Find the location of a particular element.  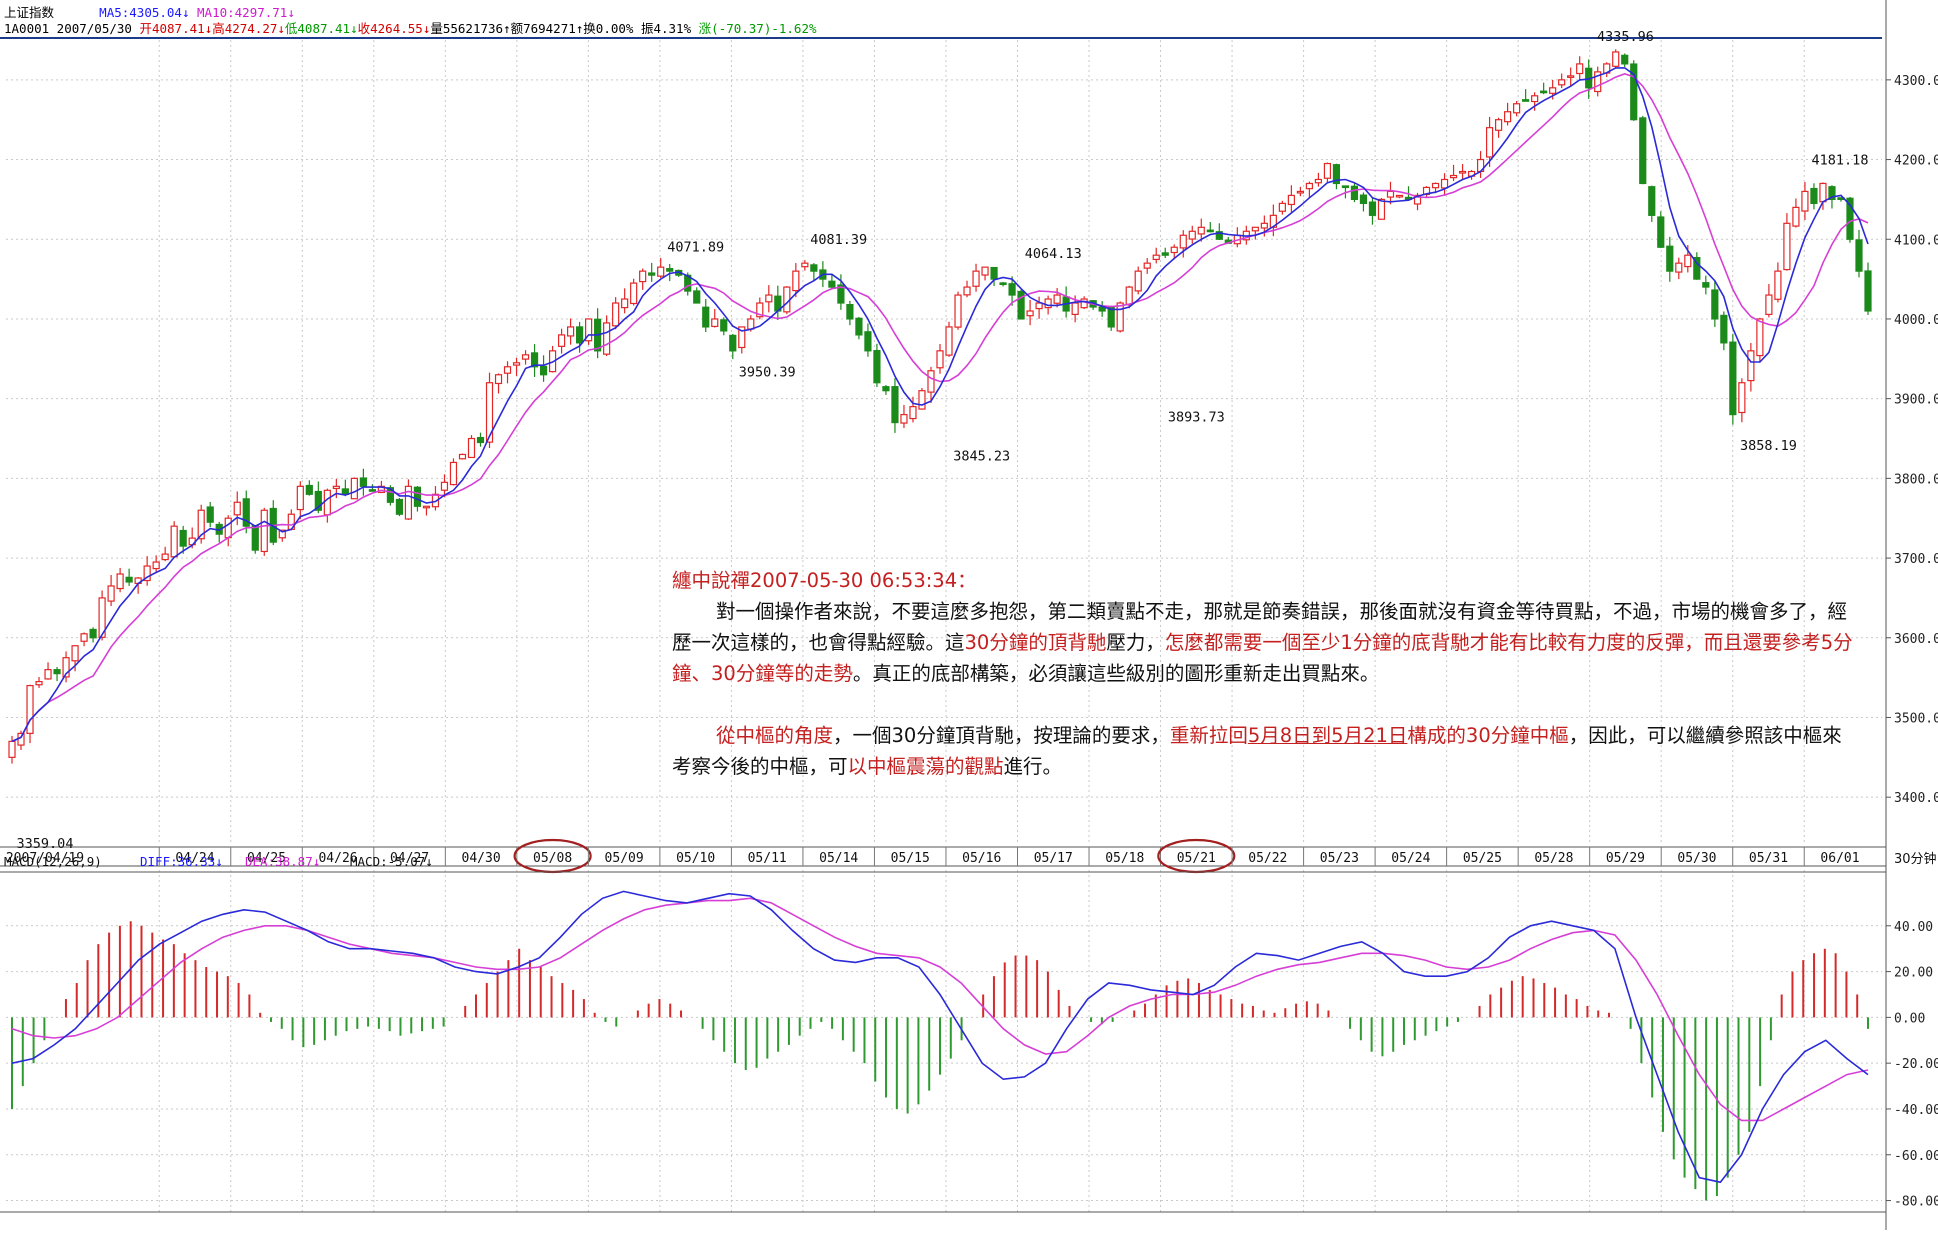

date-label: 05/29 is located at coordinates (1625, 858).